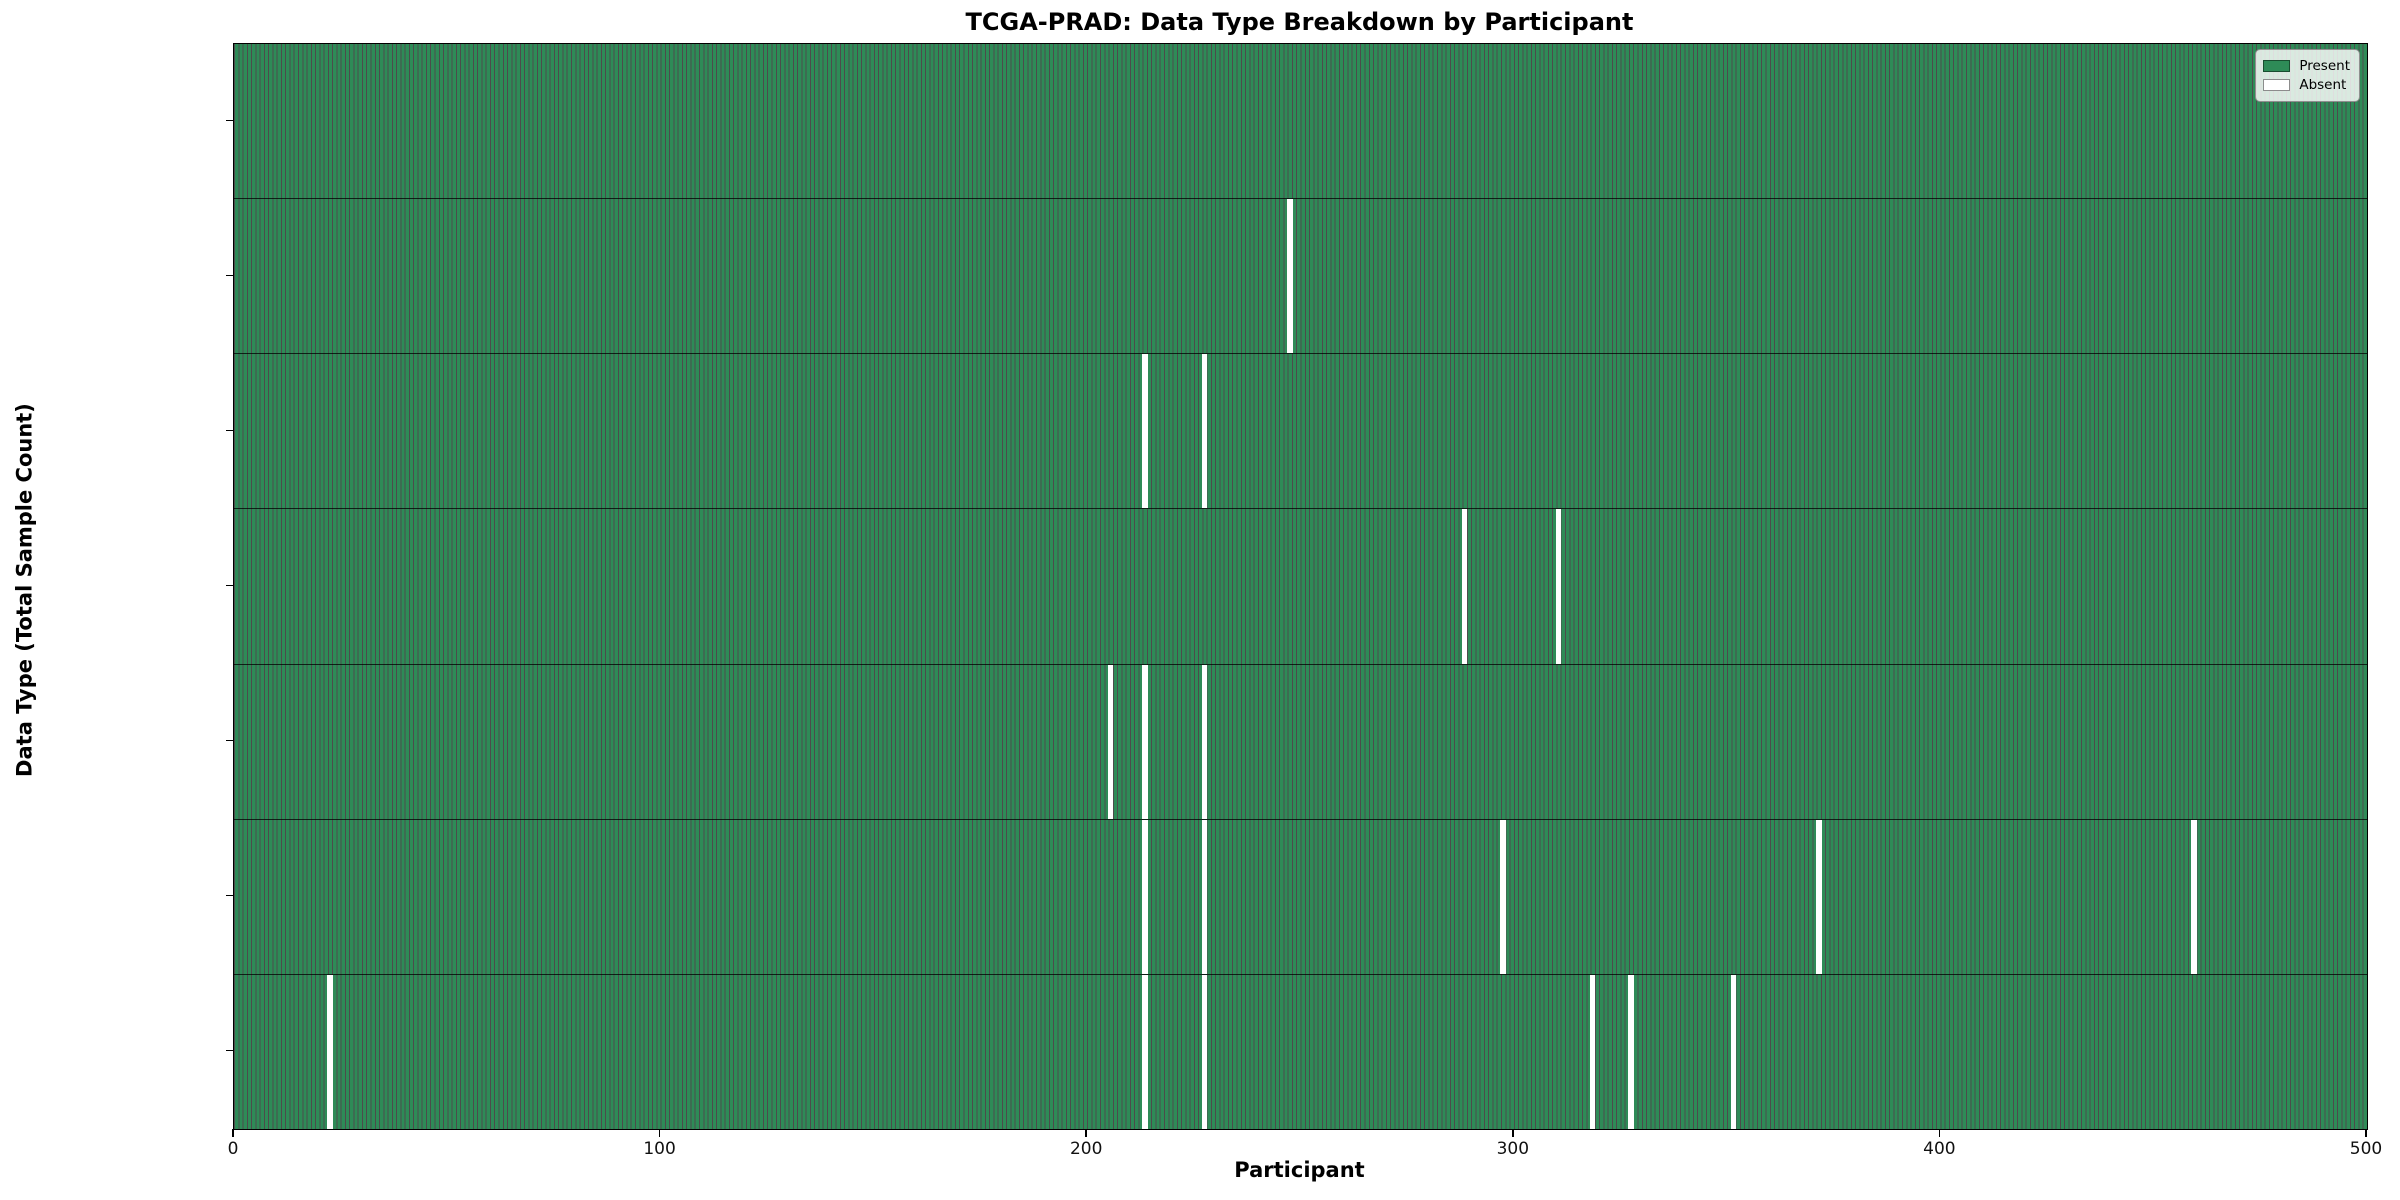 The width and height of the screenshot is (2400, 1200). I want to click on x-axis-label: Participant, so click(1299, 1170).